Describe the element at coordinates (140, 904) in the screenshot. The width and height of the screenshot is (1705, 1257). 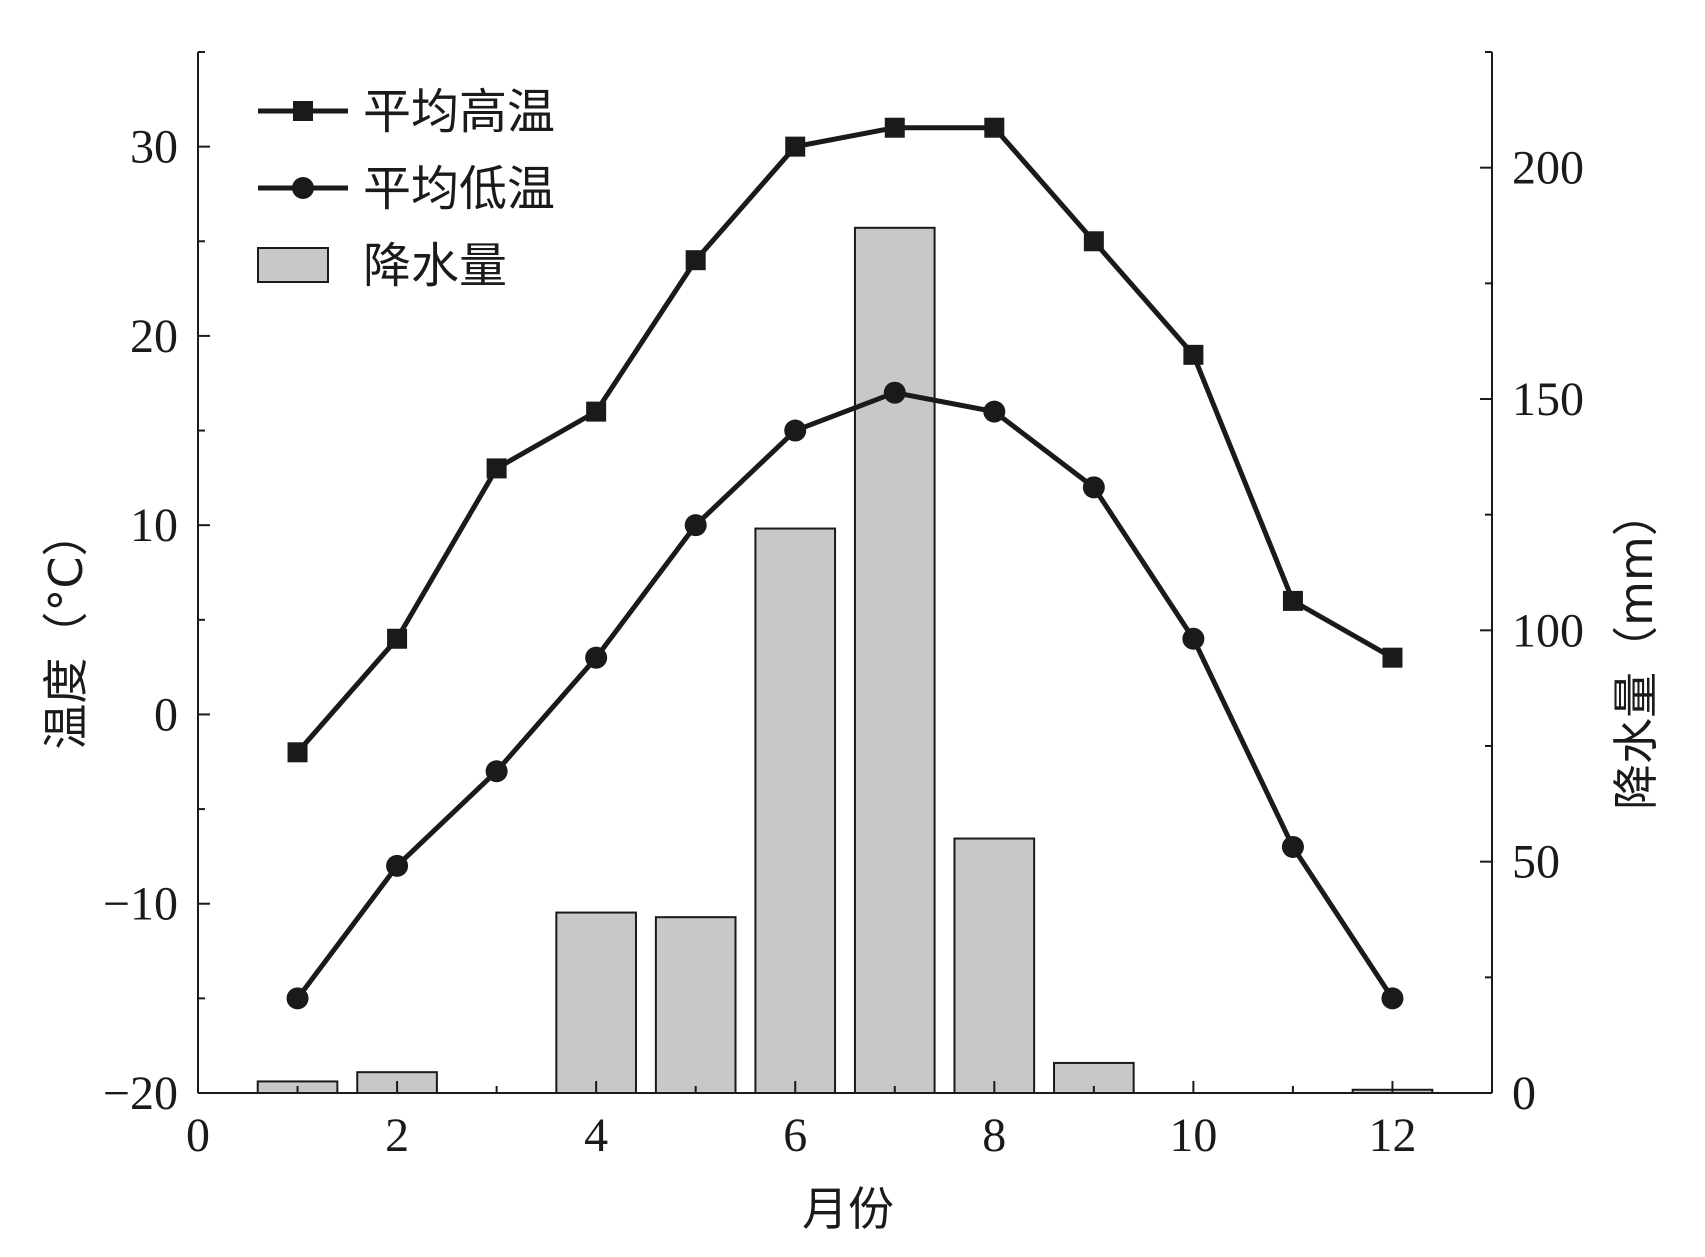
I see `y-left-tick-label: −10` at that location.